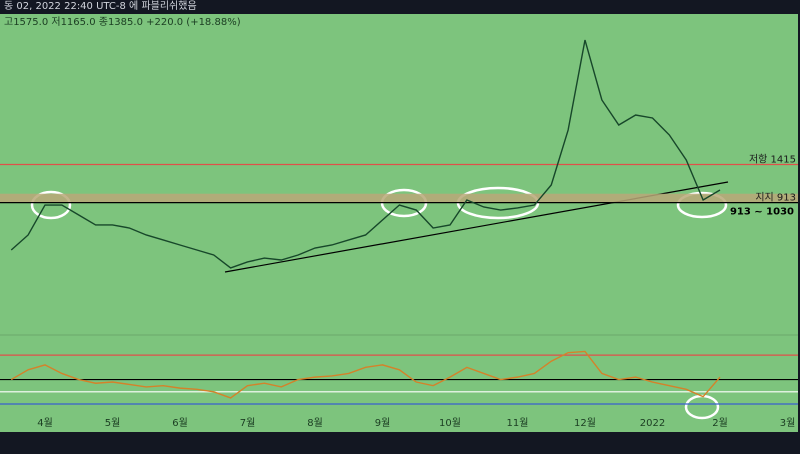 The height and width of the screenshot is (454, 800). What do you see at coordinates (383, 423) in the screenshot?
I see `x-tick-label: 9월` at bounding box center [383, 423].